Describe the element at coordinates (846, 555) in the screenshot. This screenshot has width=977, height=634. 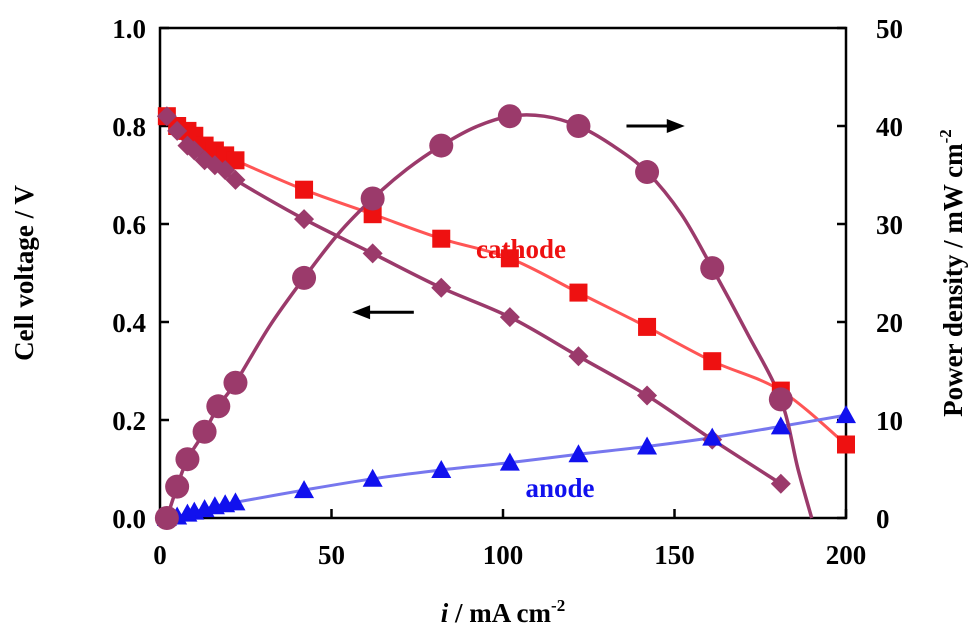
I see `x-tick-label: 200` at that location.